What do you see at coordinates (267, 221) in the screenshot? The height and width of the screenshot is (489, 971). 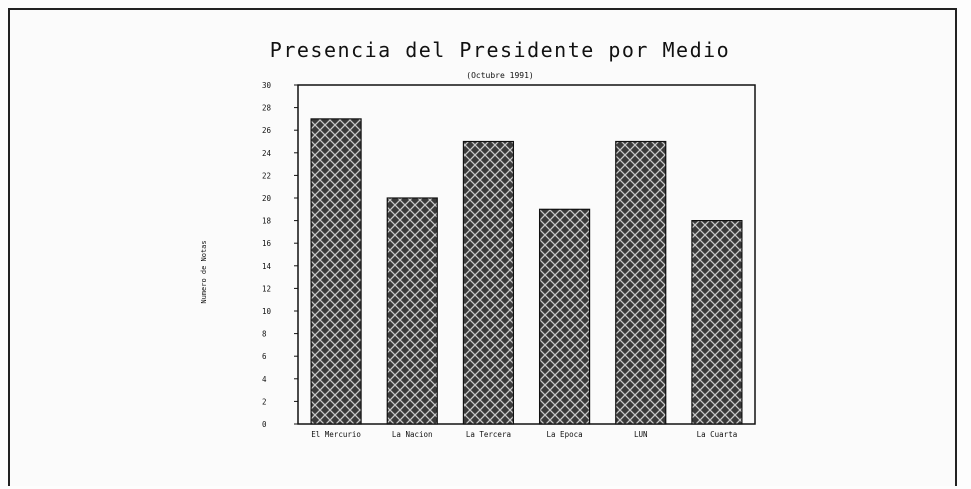 I see `y-tick-label: 18` at bounding box center [267, 221].